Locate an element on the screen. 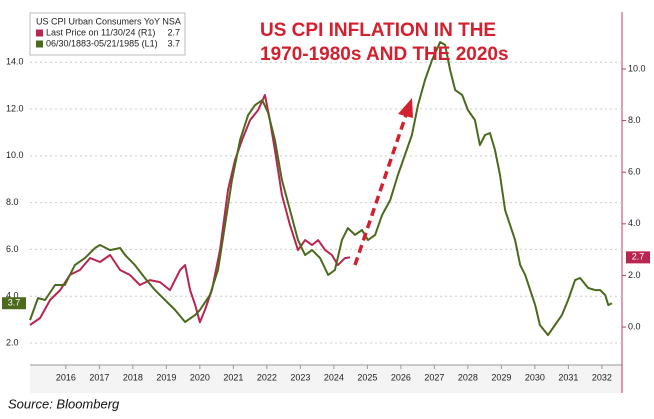 The image size is (654, 419). x-tick-label: 2018 is located at coordinates (133, 377).